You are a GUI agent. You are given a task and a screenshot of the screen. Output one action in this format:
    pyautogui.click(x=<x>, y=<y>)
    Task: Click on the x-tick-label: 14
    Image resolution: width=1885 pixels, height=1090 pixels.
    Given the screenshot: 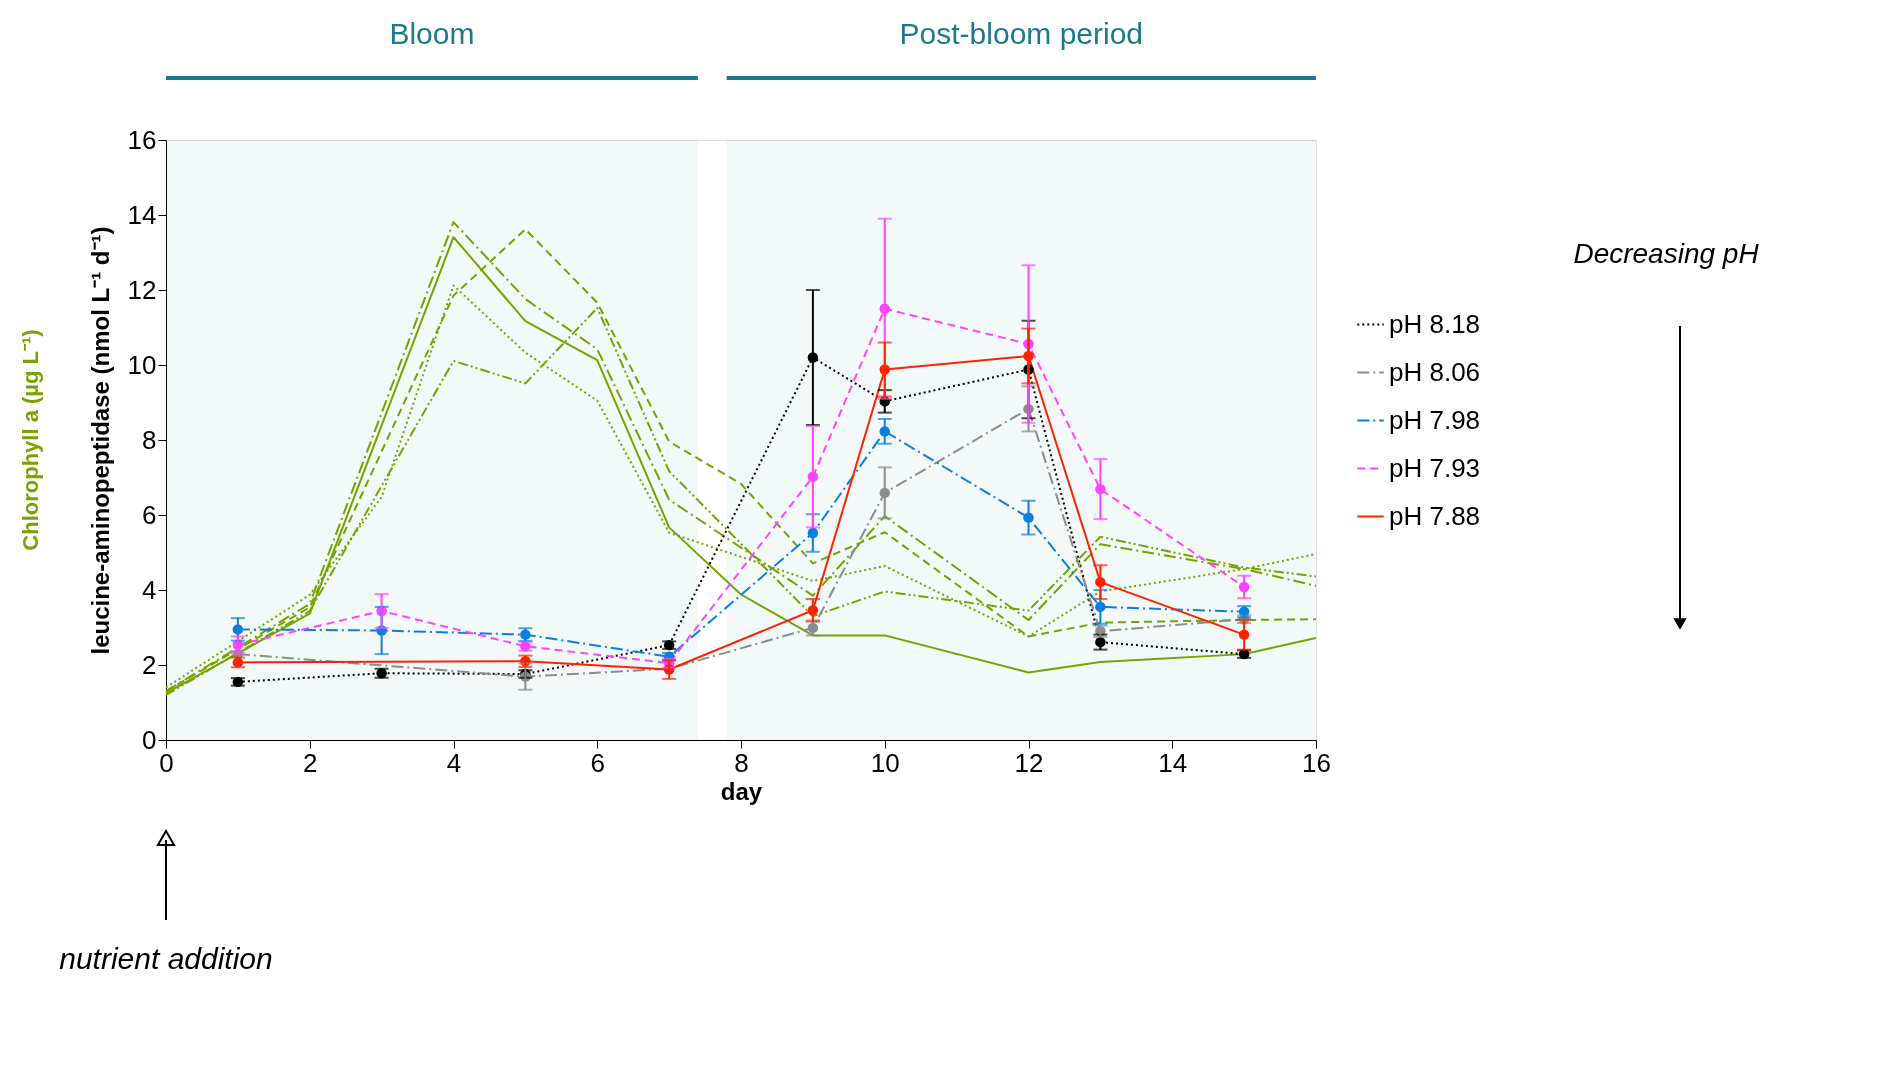 What is the action you would take?
    pyautogui.click(x=1173, y=762)
    